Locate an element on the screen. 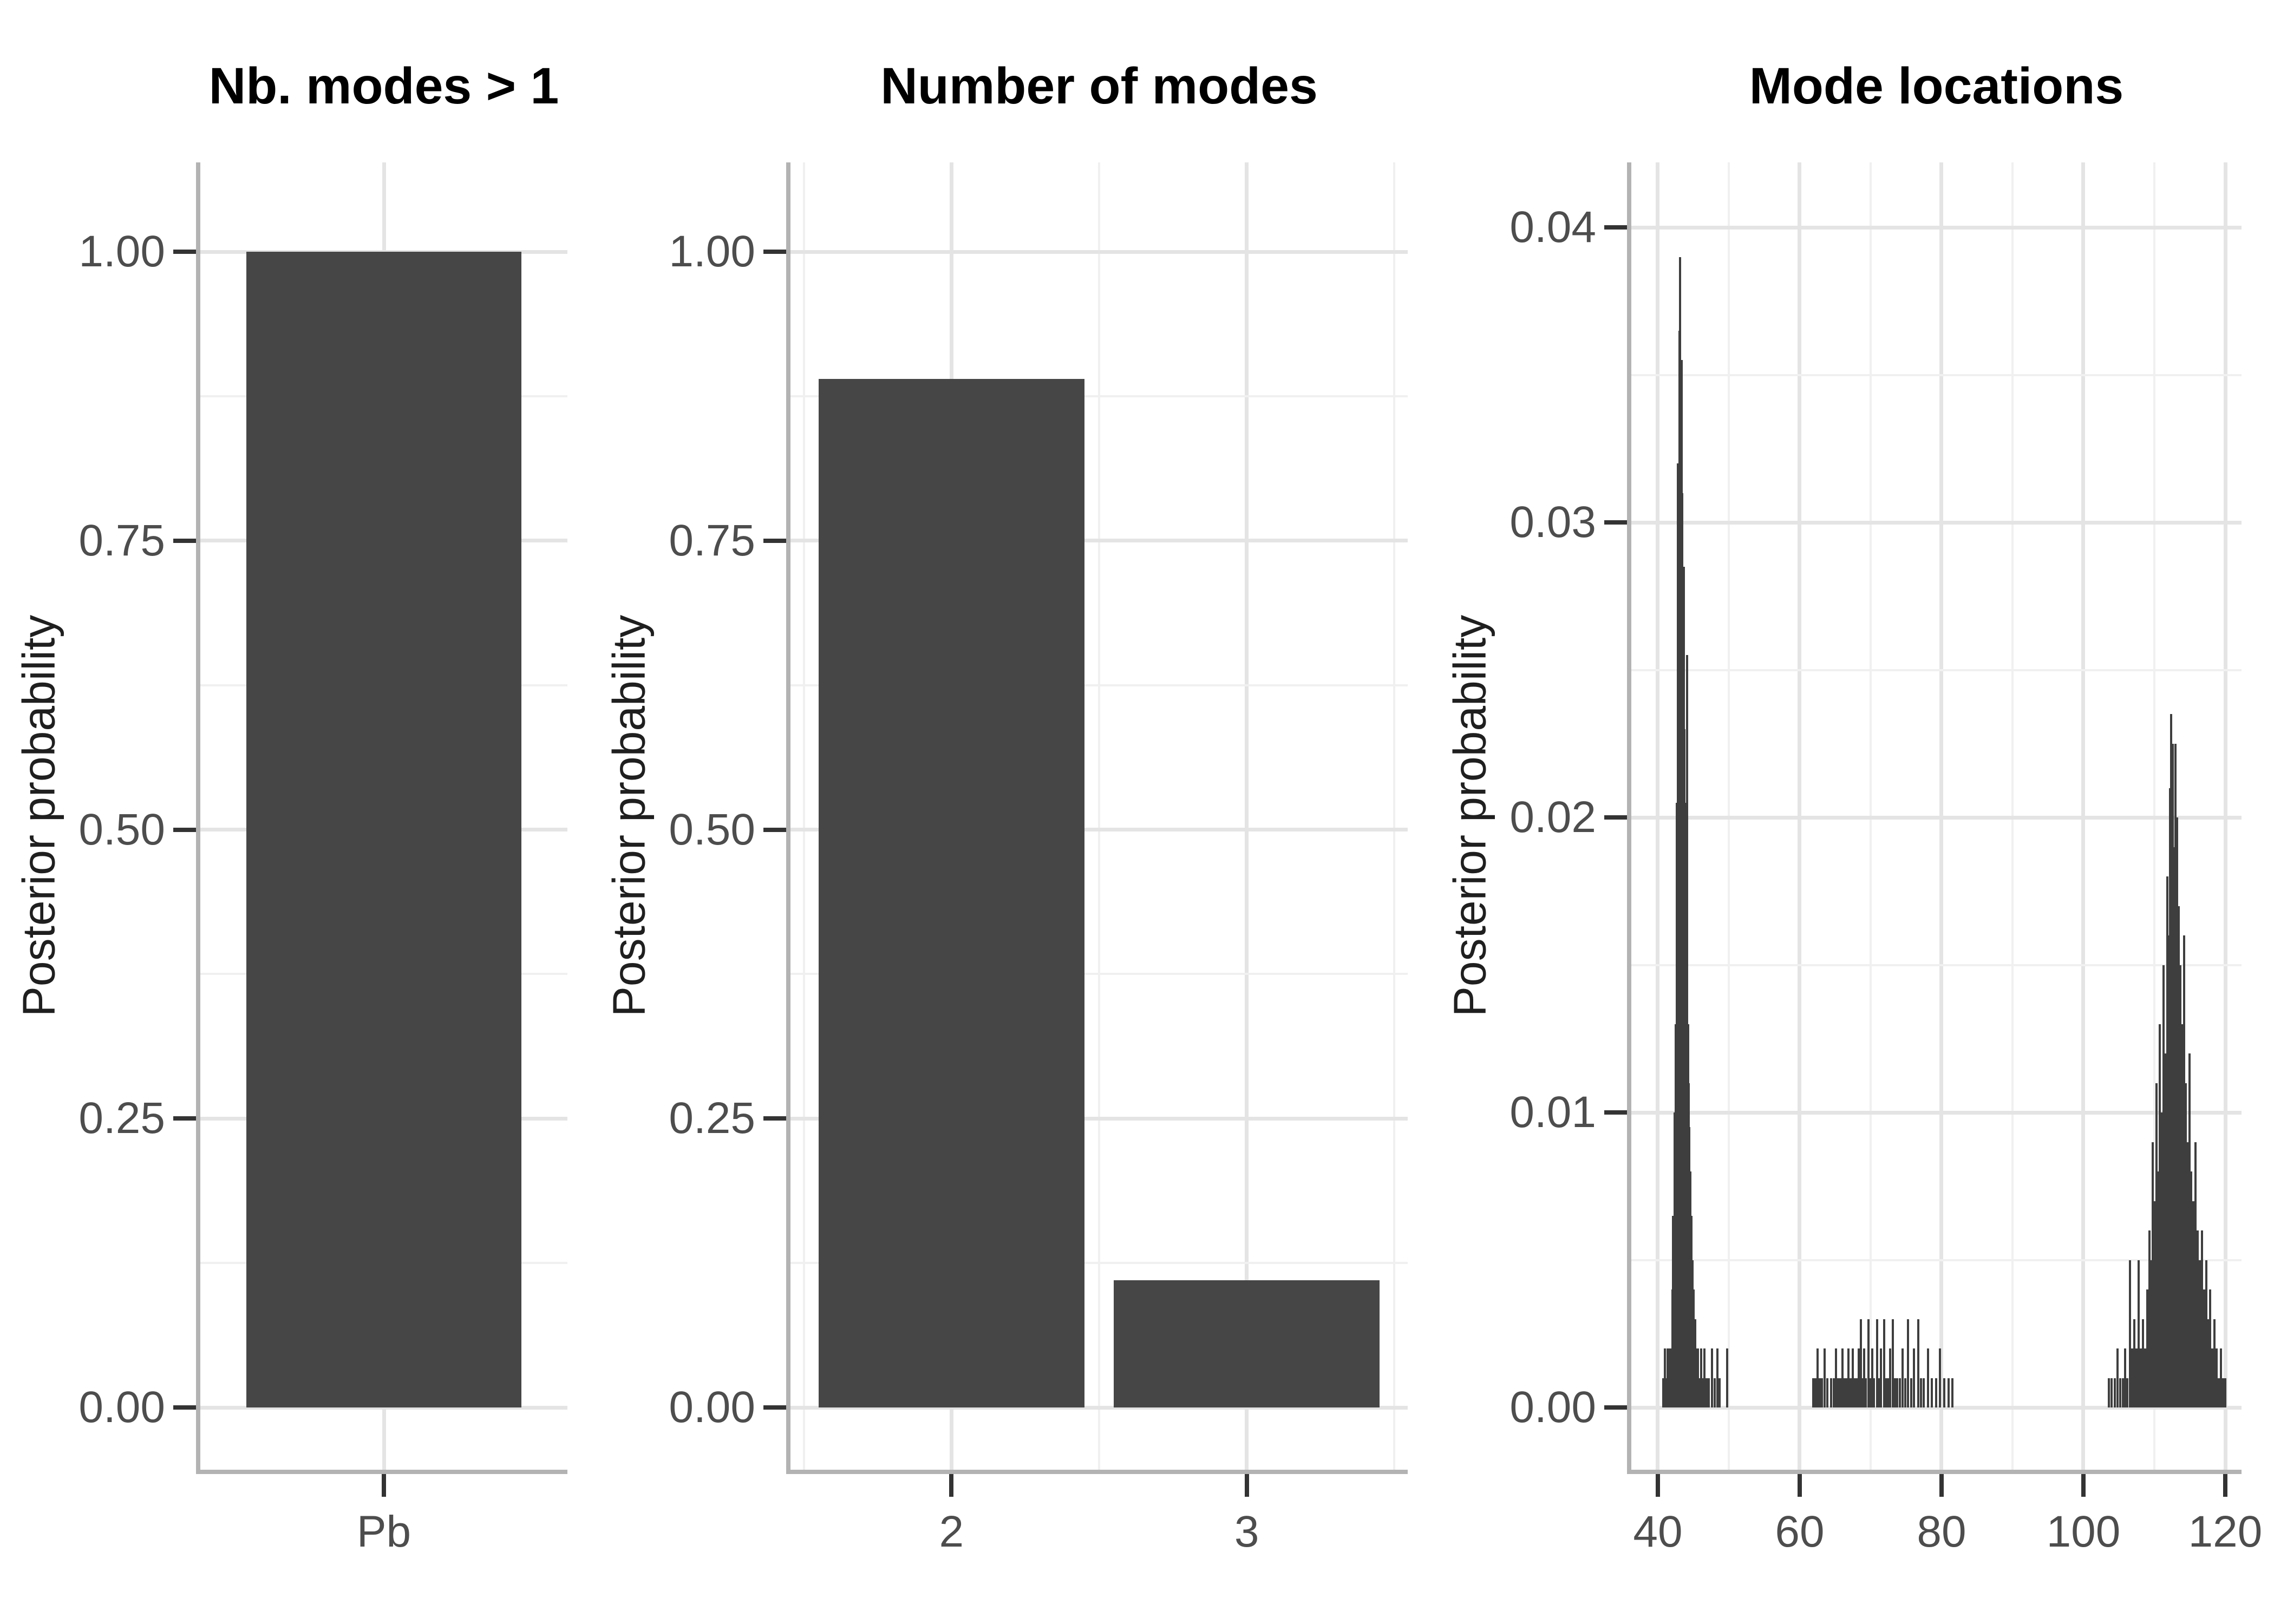 This screenshot has width=2274, height=1624. panel3-y-axis-title: Posterior probability is located at coordinates (1470, 815).